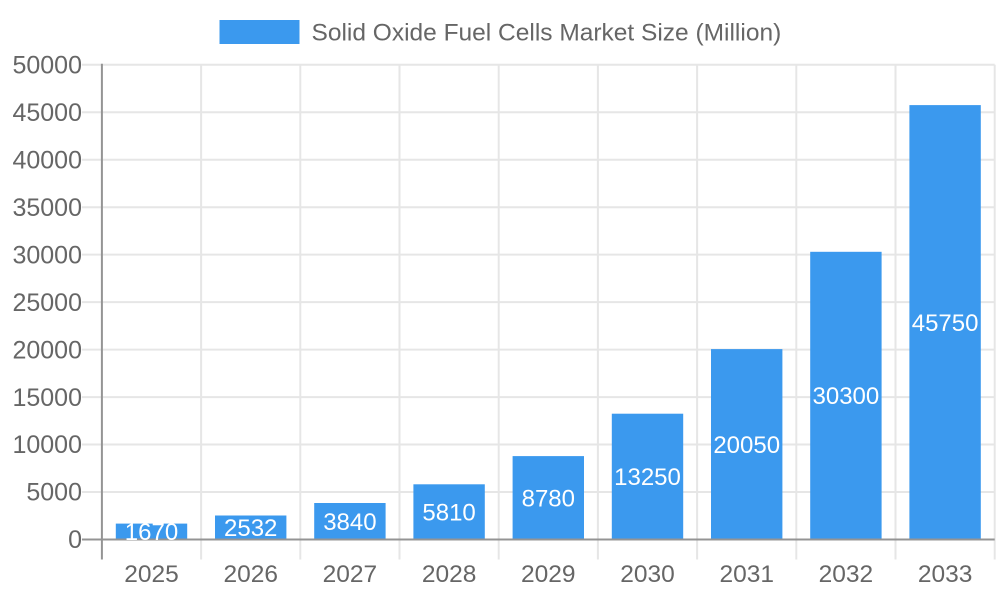 The height and width of the screenshot is (600, 1000). Describe the element at coordinates (250, 574) in the screenshot. I see `svg-text: 2026` at that location.